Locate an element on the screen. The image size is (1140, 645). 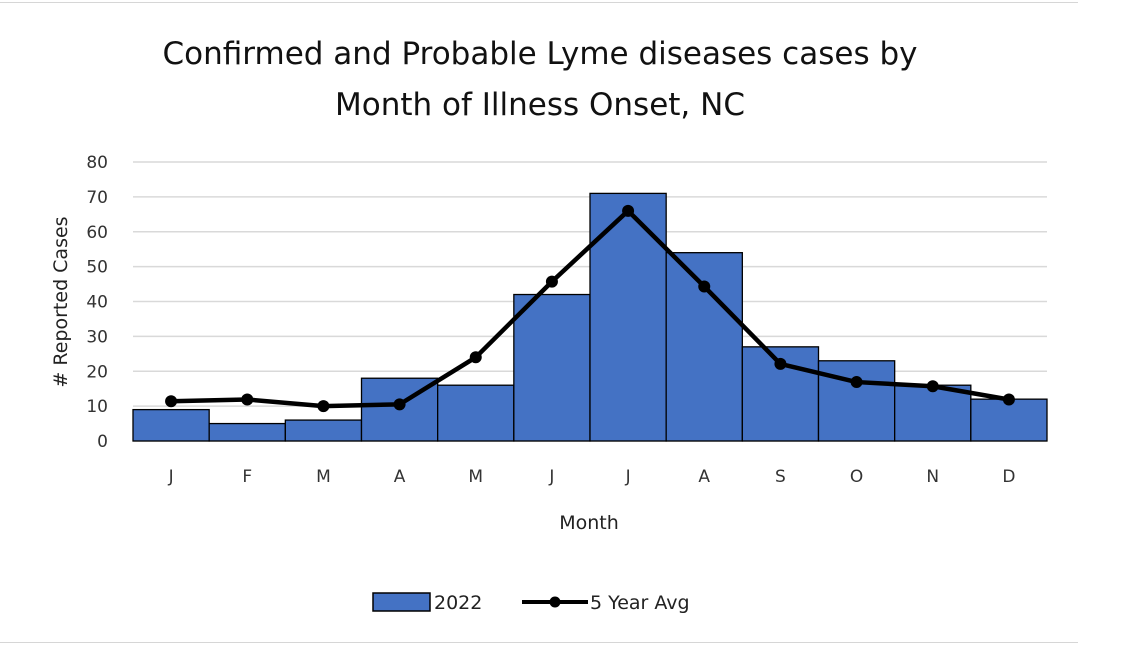
x-tick-label: S is located at coordinates (780, 477).